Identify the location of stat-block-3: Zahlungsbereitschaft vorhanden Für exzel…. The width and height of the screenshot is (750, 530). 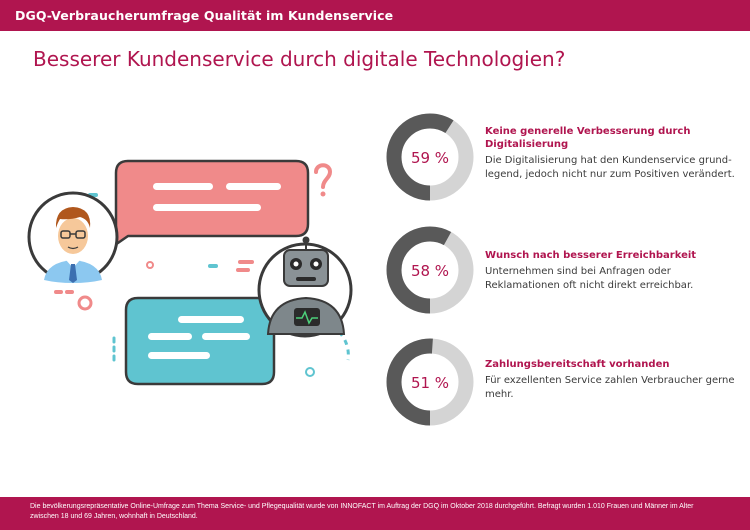
(610, 380).